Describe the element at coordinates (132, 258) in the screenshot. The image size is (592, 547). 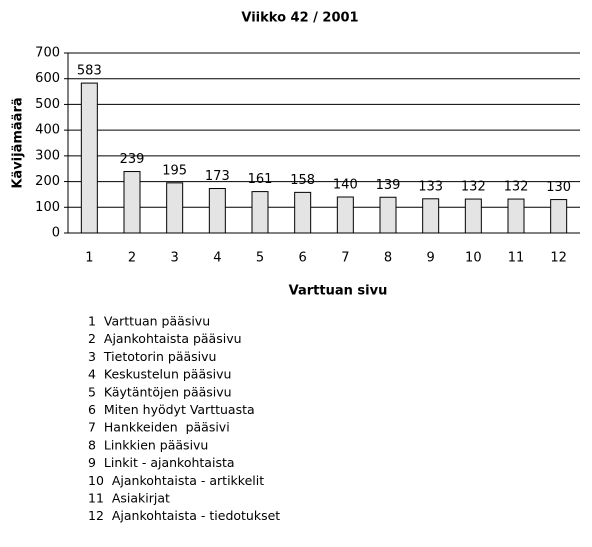
I see `x-tick-label: 2` at that location.